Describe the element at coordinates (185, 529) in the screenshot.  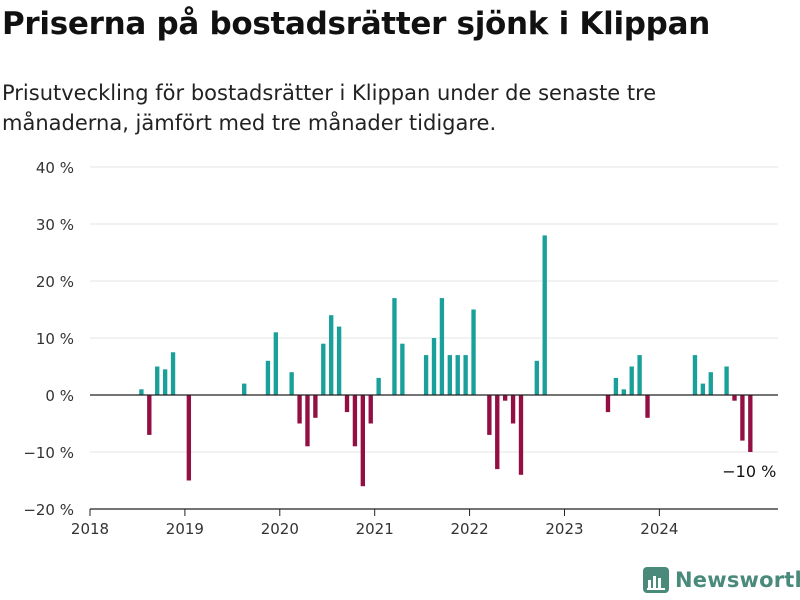
I see `x-tick-label: 2019` at that location.